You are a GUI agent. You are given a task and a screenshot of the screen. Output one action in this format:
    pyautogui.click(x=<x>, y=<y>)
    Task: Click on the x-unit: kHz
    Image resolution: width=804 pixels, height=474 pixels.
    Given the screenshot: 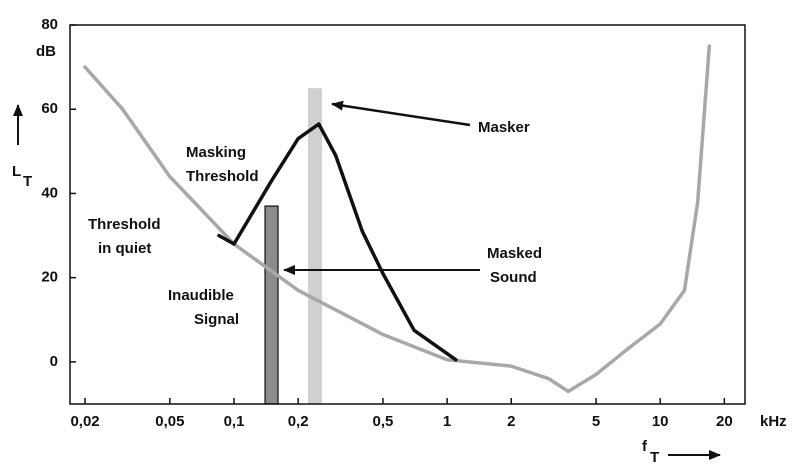 What is the action you would take?
    pyautogui.click(x=773, y=421)
    